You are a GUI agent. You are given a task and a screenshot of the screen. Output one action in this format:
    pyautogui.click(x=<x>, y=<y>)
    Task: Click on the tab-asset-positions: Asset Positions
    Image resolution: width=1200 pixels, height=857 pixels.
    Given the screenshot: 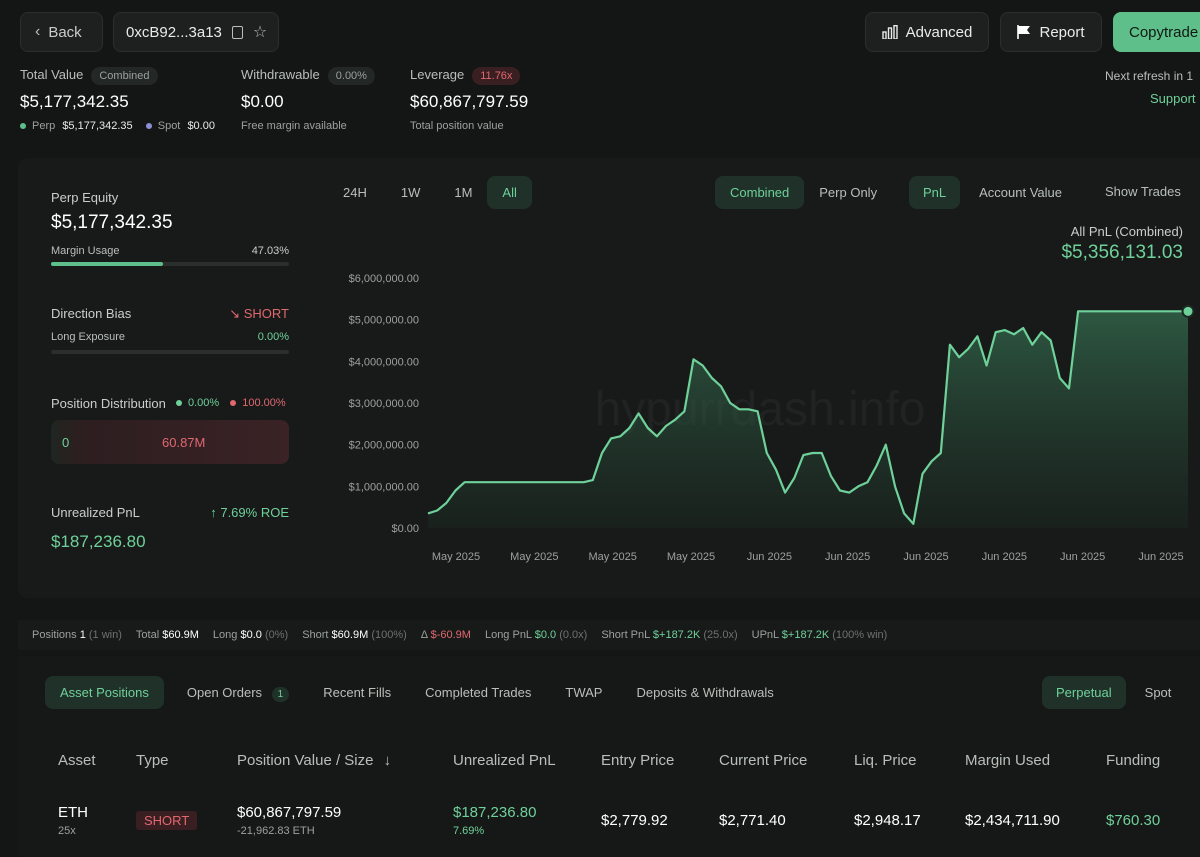 What is the action you would take?
    pyautogui.click(x=104, y=692)
    